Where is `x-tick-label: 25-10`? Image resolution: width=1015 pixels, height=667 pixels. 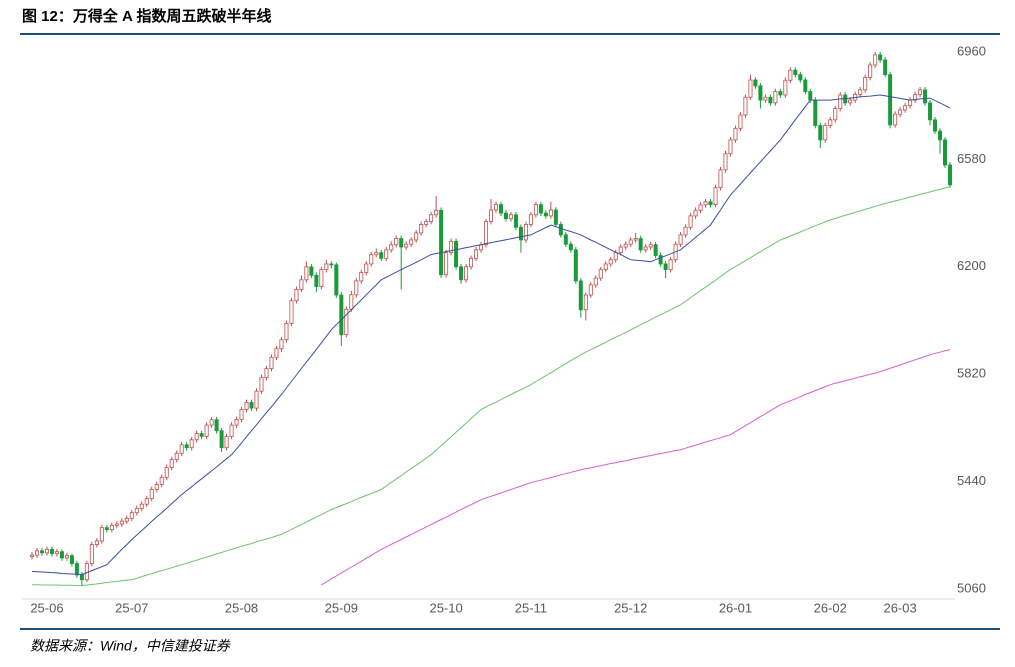
x-tick-label: 25-10 is located at coordinates (445, 607).